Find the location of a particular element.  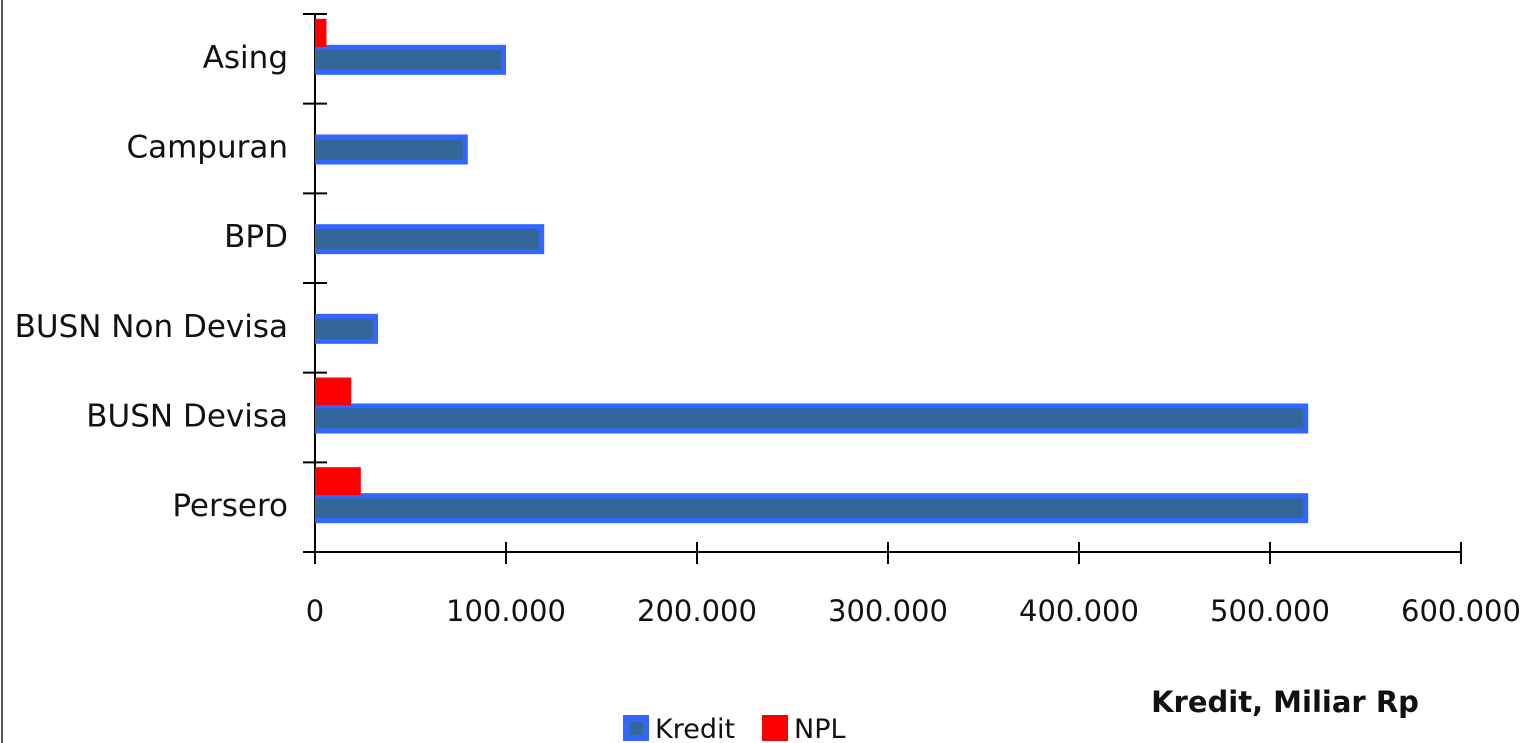

legend-label: Kredit is located at coordinates (695, 728).